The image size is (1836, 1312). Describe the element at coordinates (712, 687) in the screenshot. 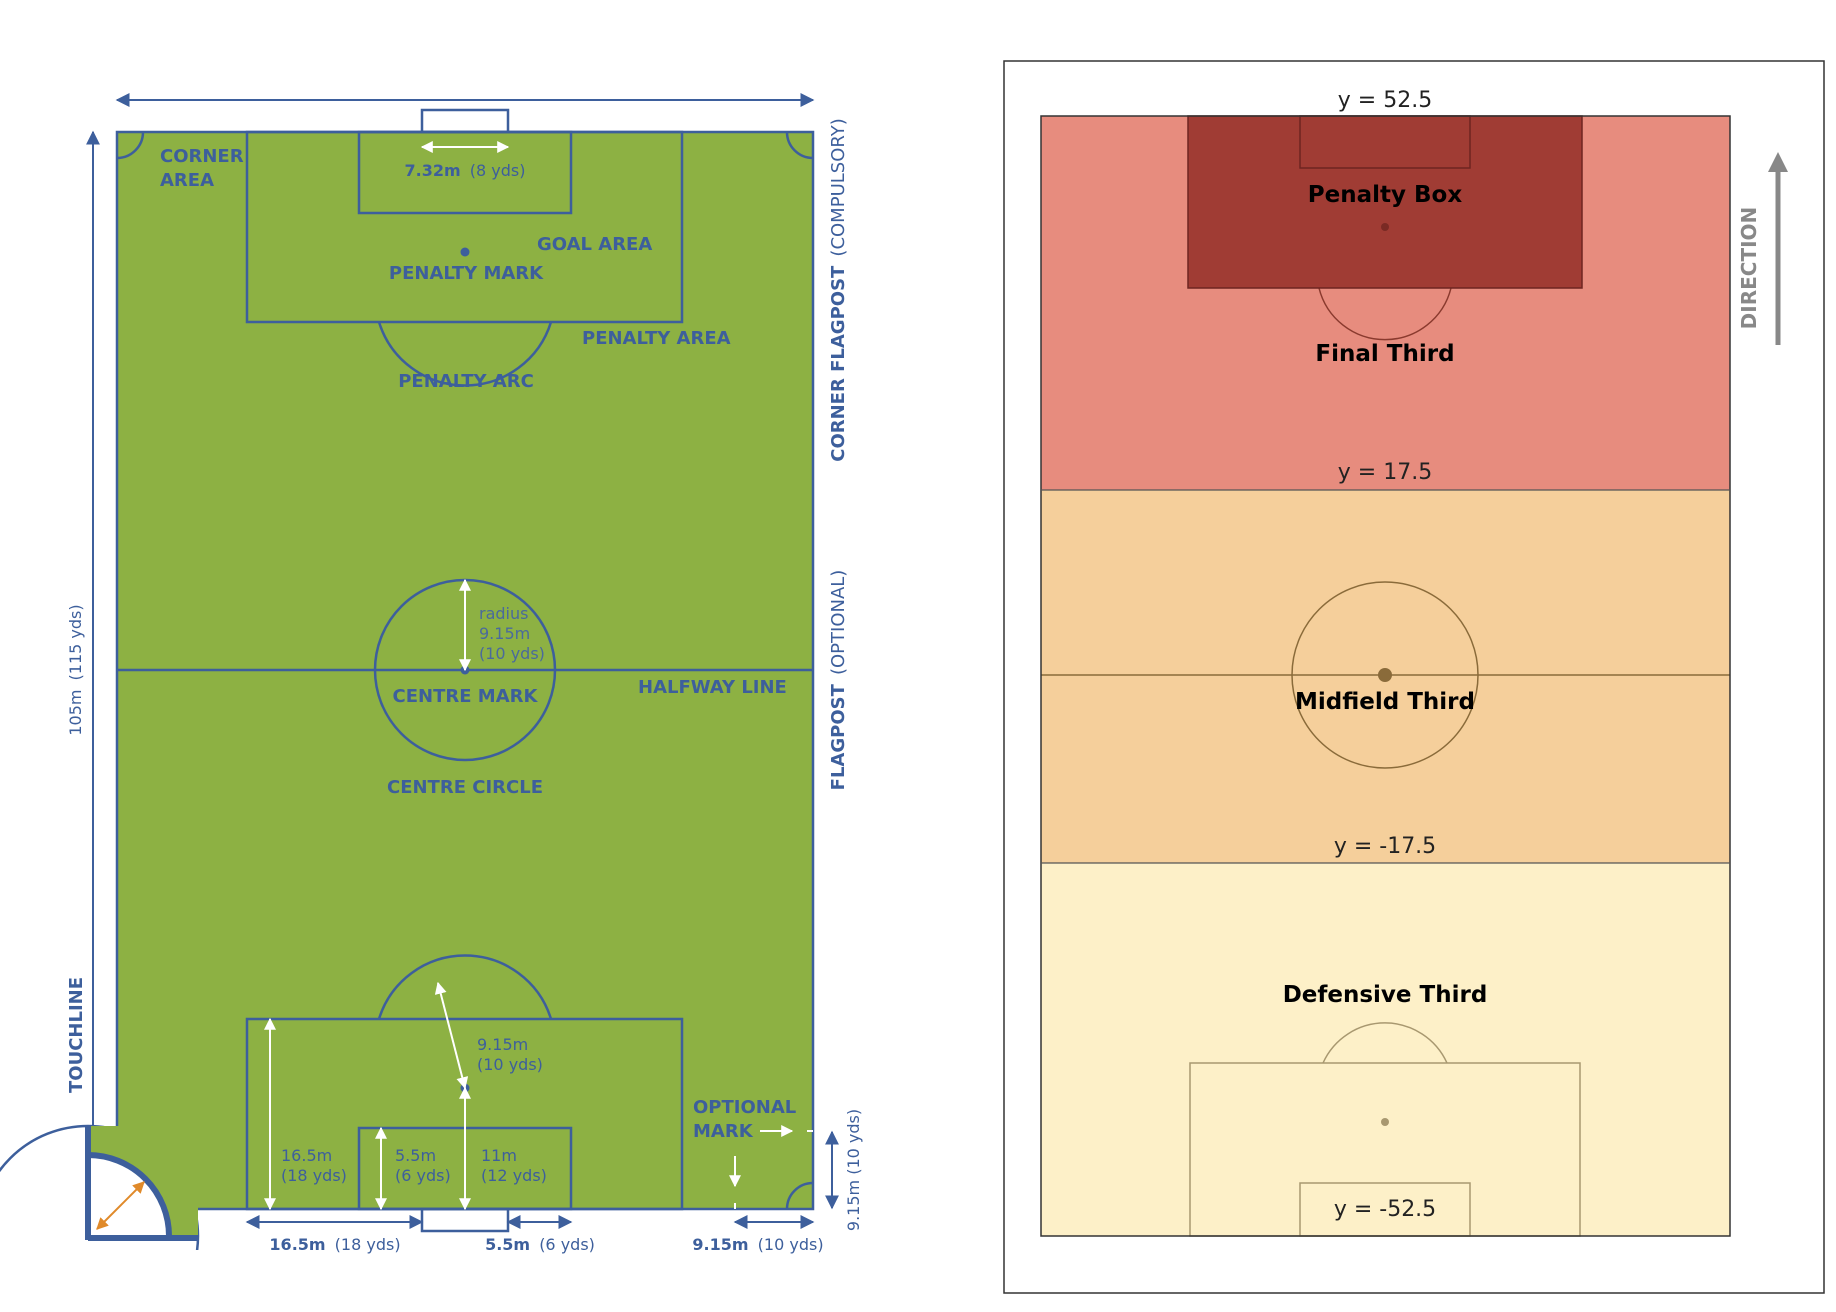

I see `halfway-line-label: HALFWAY LINE` at that location.